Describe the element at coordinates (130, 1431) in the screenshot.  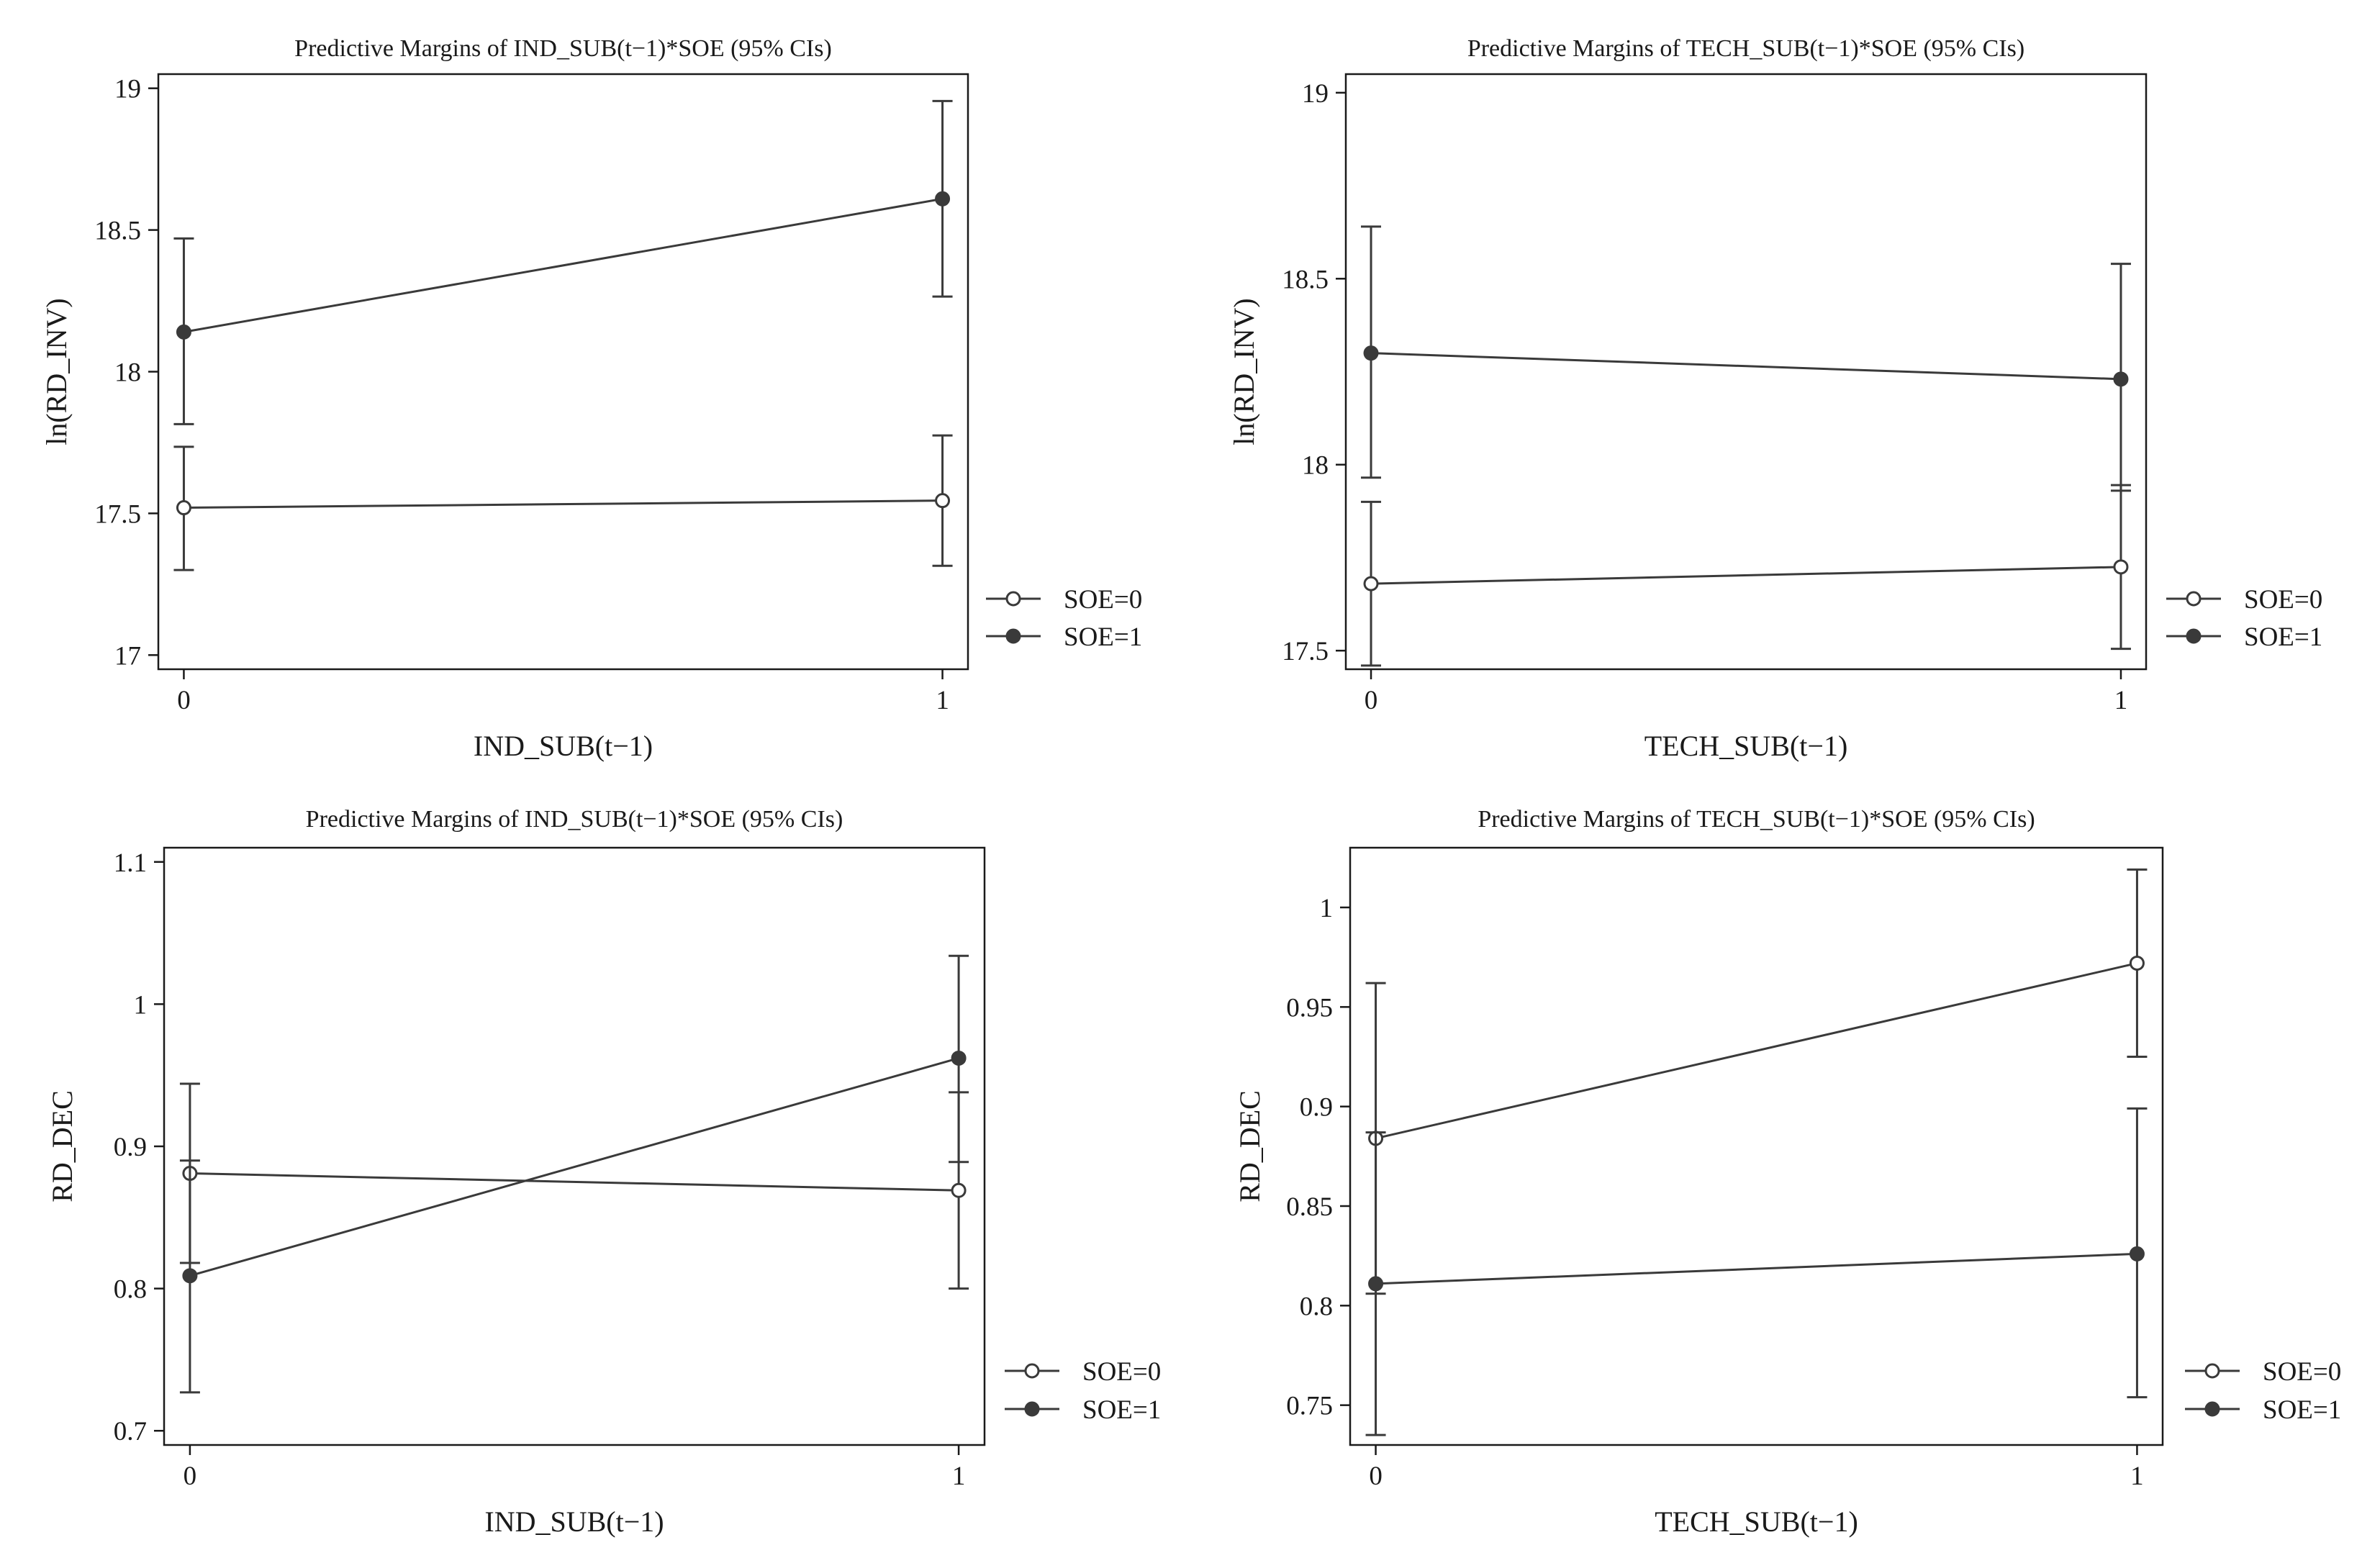
I see `y-tick-label: 0.7` at that location.